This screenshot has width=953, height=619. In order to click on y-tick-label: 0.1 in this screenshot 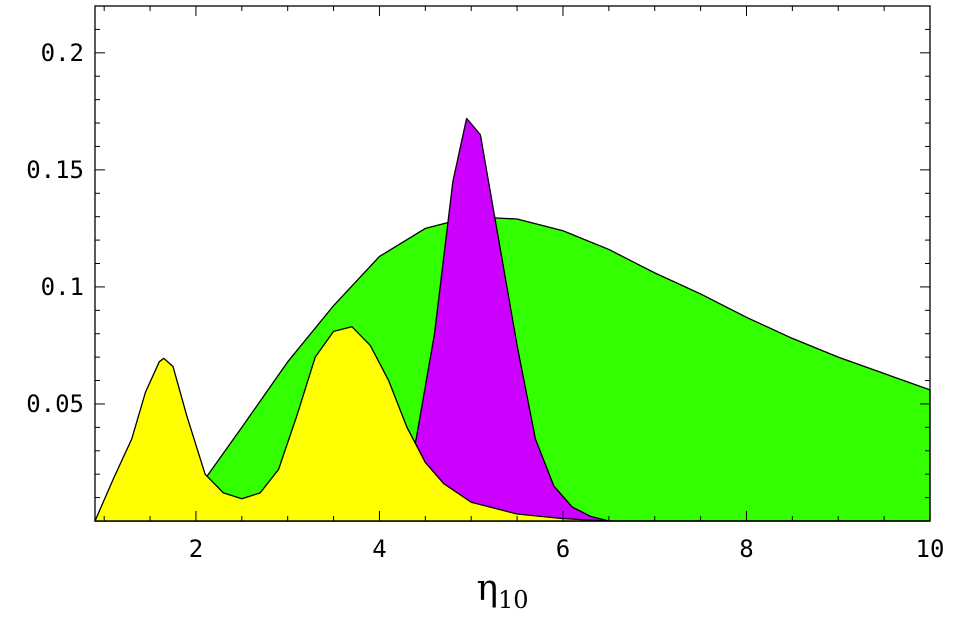, I will do `click(62, 287)`.